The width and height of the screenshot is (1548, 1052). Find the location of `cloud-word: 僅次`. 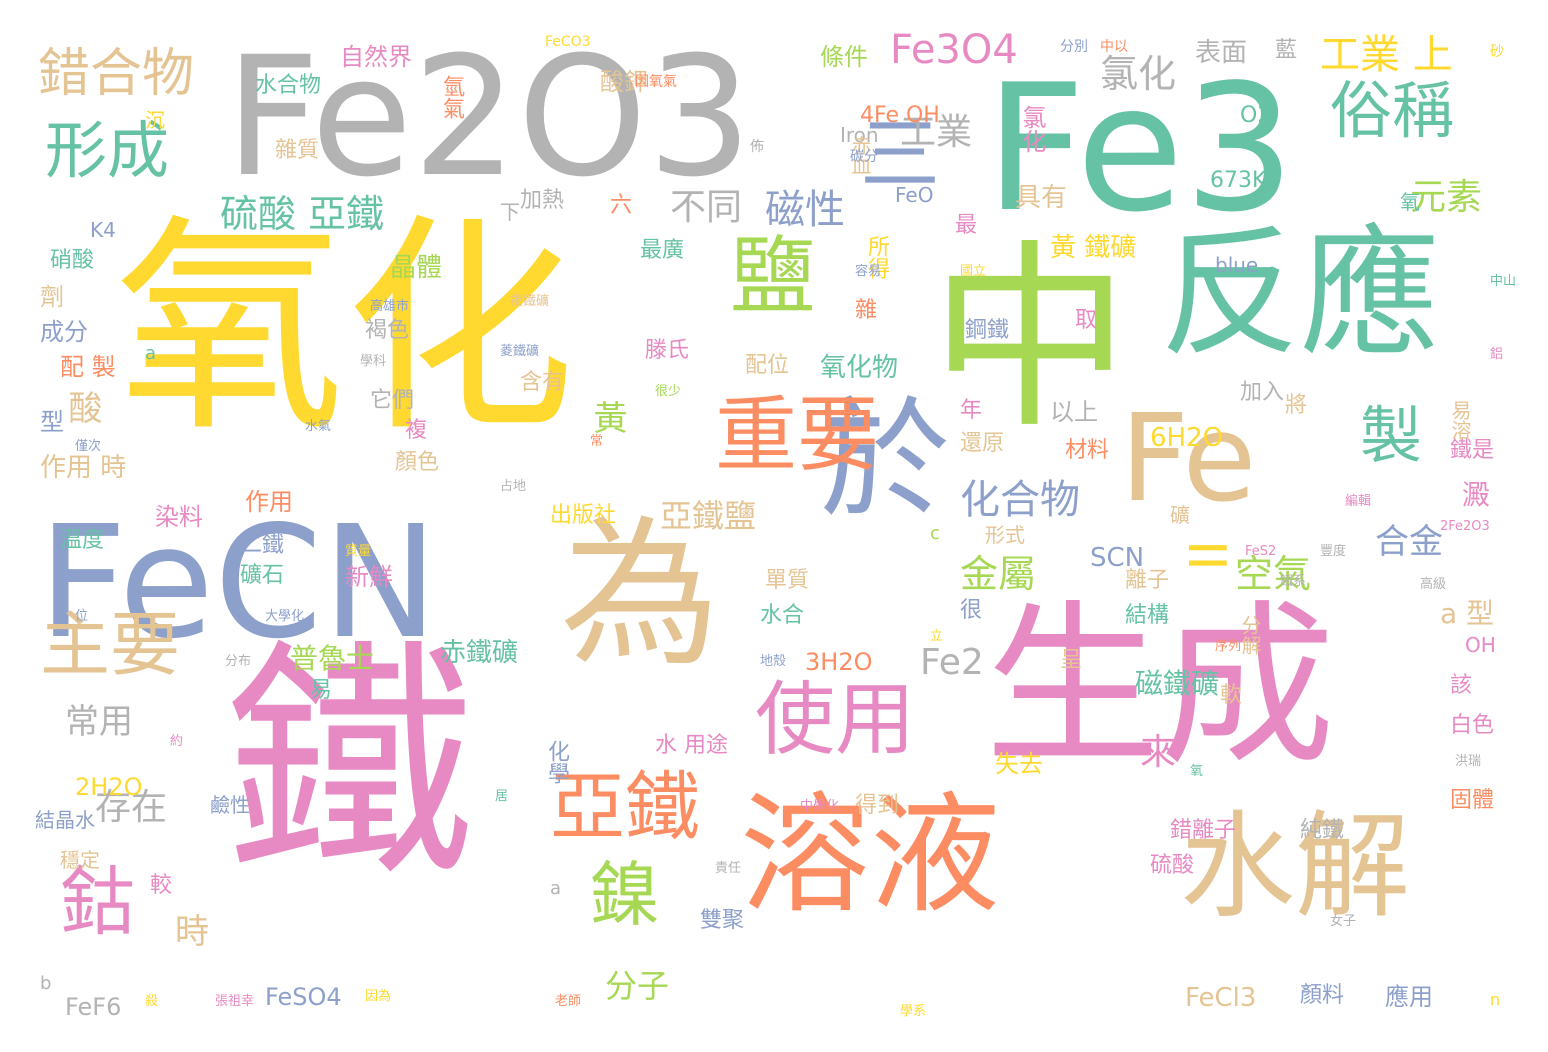

cloud-word: 僅次 is located at coordinates (88, 446).